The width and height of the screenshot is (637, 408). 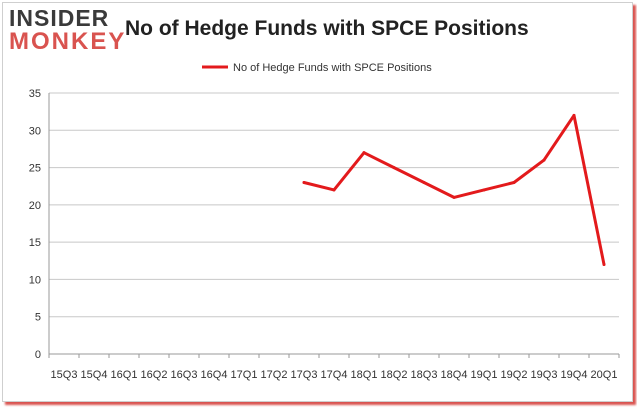 What do you see at coordinates (94, 375) in the screenshot?
I see `x-tick-label: 15Q4` at bounding box center [94, 375].